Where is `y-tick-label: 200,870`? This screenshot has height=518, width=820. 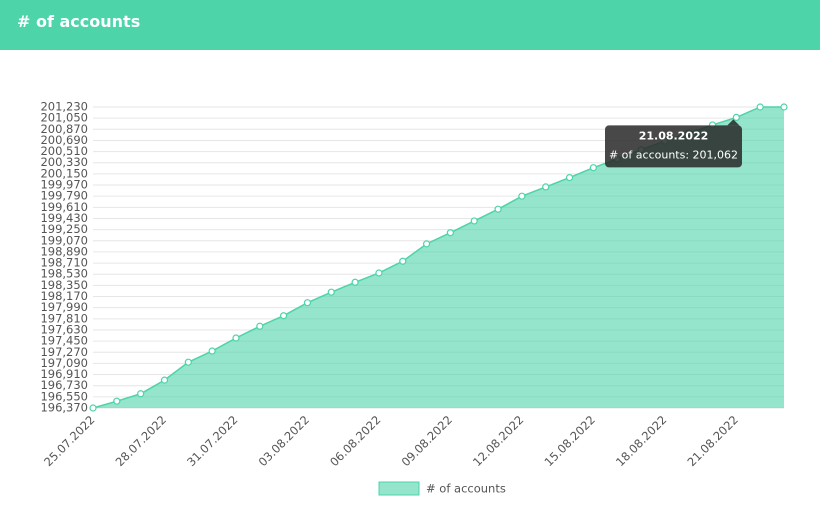 y-tick-label: 200,870 is located at coordinates (64, 129).